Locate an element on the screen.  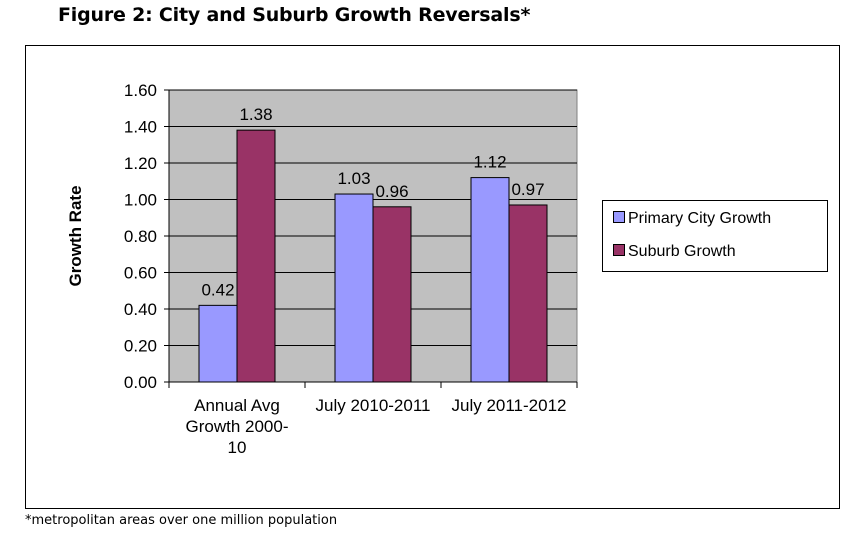
y-tick-label: 0.80 is located at coordinates (140, 236).